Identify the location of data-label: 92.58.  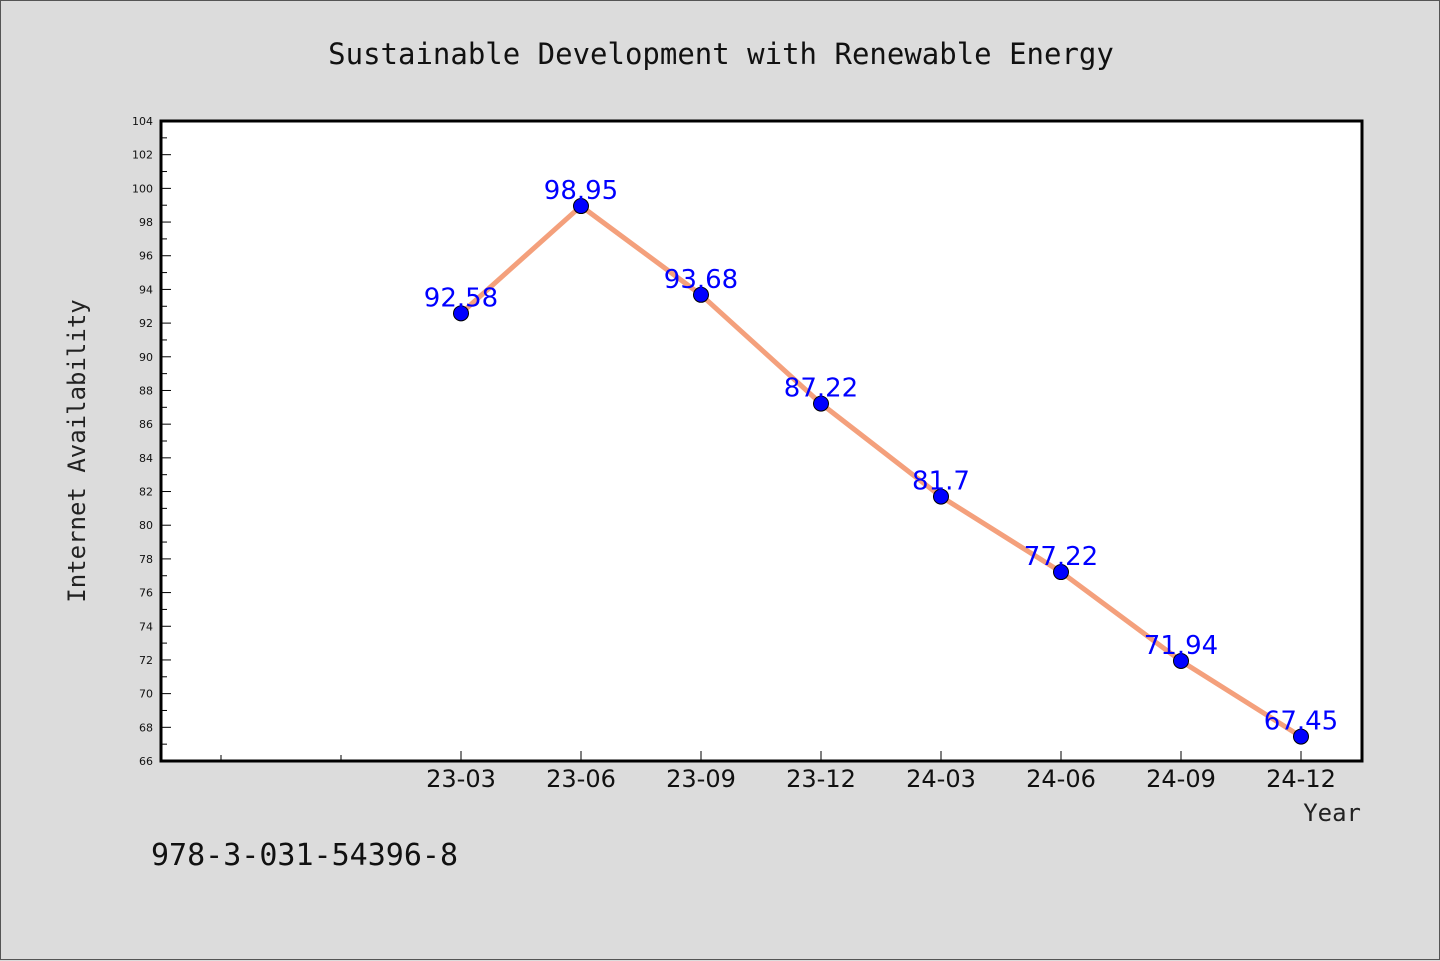
(461, 298).